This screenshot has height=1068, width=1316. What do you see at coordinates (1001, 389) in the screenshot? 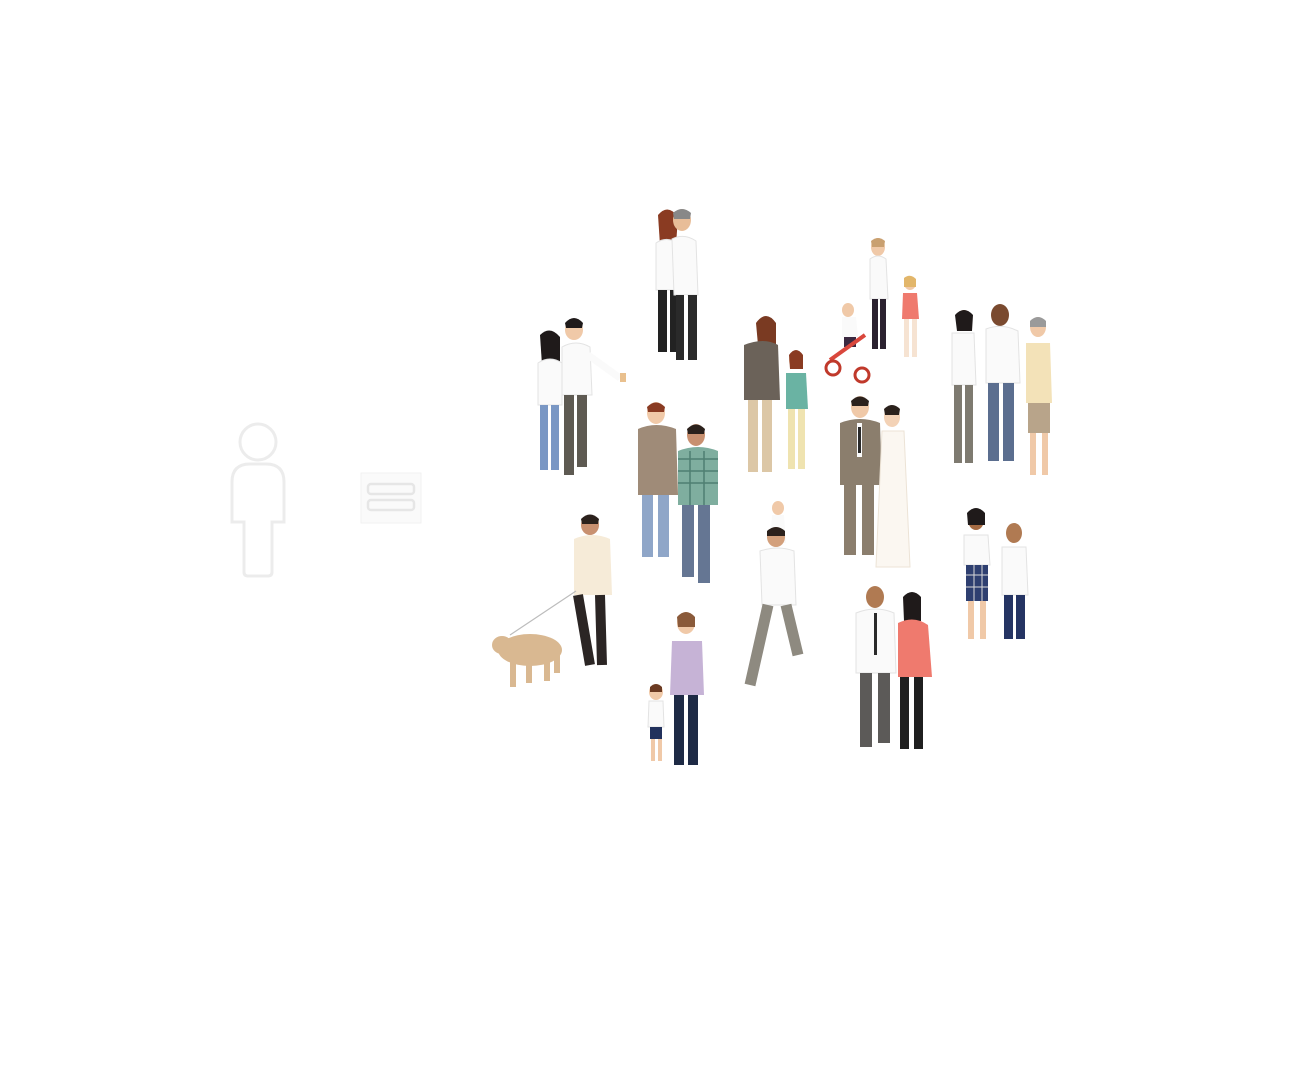
I see `three-friends-figure` at bounding box center [1001, 389].